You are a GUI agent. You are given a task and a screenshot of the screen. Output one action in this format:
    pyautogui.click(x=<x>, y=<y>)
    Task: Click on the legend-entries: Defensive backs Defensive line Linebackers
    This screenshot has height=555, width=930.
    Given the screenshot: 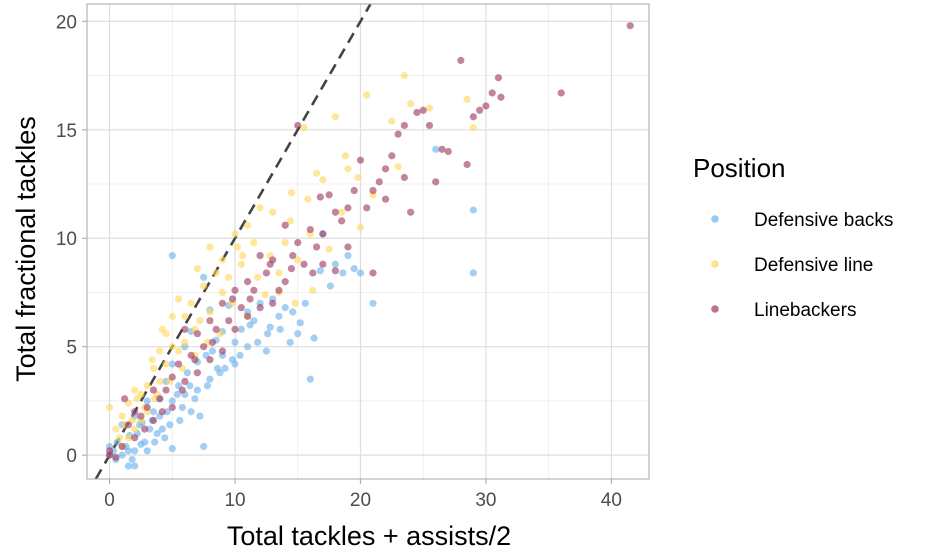 What is the action you would take?
    pyautogui.click(x=802, y=265)
    